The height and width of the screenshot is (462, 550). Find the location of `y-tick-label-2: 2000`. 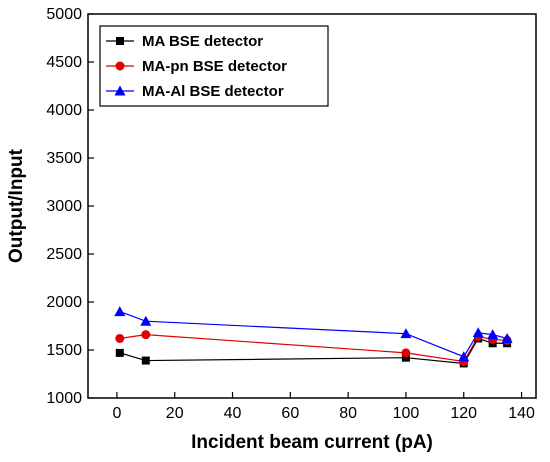

y-tick-label-2: 2000 is located at coordinates (64, 302).